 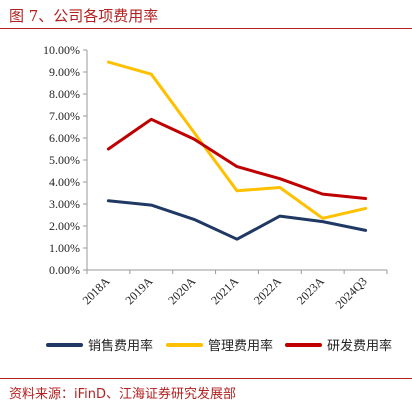 I want to click on y-tick-label: 9.00%, so click(x=64, y=72).